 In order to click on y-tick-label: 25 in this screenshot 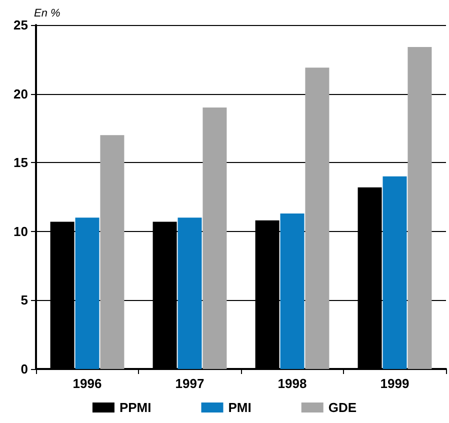, I will do `click(21, 25)`.